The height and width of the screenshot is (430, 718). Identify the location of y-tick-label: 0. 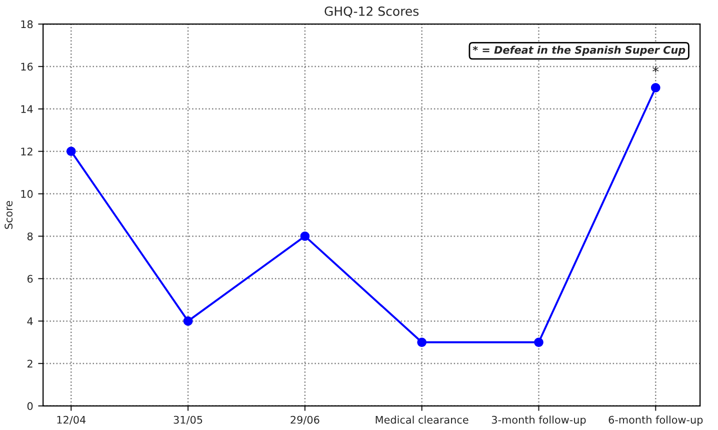
(30, 406).